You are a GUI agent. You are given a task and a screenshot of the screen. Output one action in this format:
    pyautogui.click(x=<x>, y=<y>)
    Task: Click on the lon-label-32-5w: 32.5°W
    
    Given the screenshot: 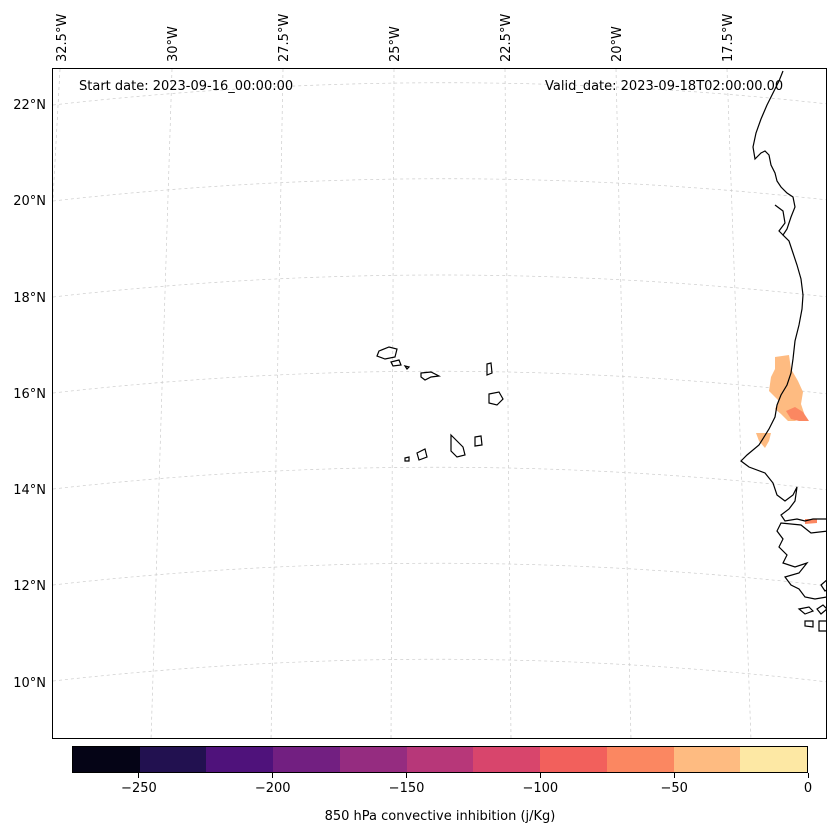 What is the action you would take?
    pyautogui.click(x=62, y=37)
    